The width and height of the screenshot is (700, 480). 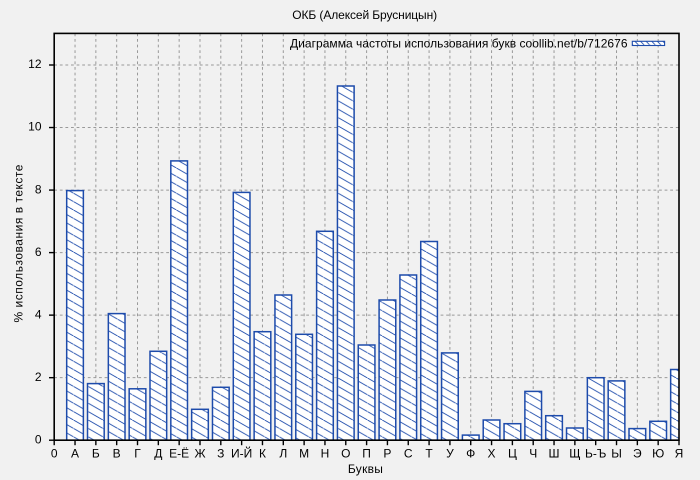 I want to click on svg-text: Н, so click(x=325, y=454).